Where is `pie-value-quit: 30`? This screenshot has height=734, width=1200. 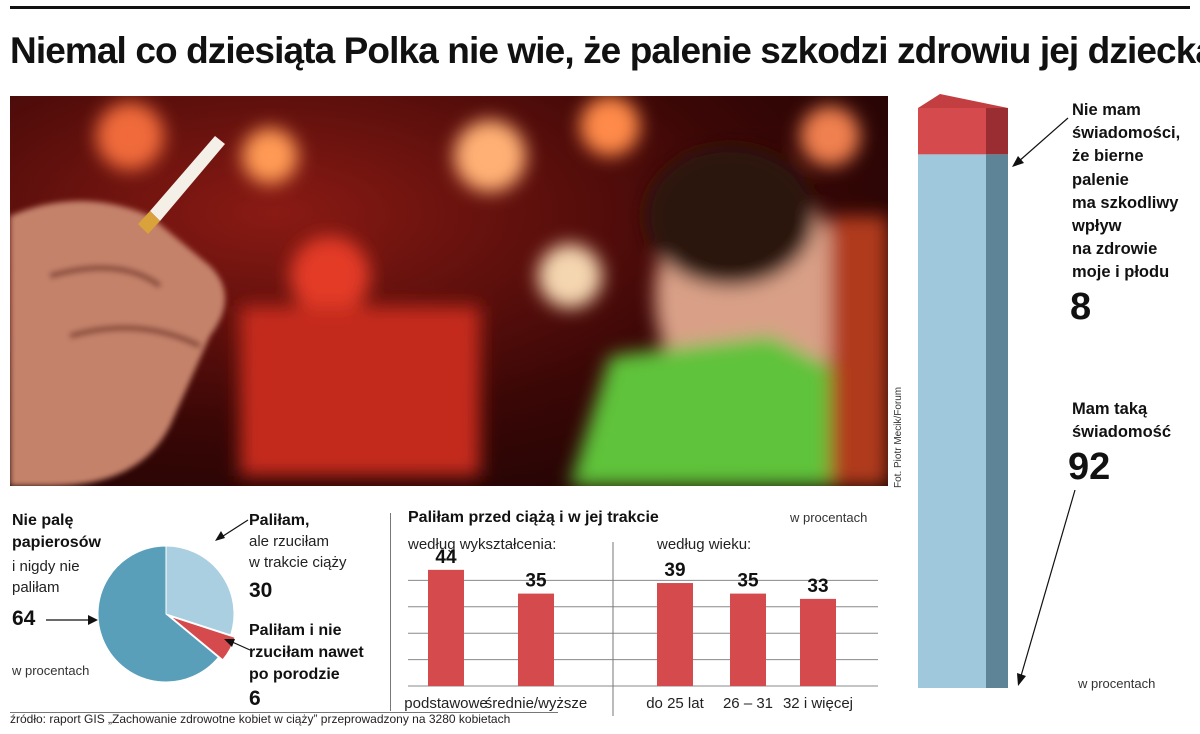
pie-value-quit: 30 is located at coordinates (261, 590).